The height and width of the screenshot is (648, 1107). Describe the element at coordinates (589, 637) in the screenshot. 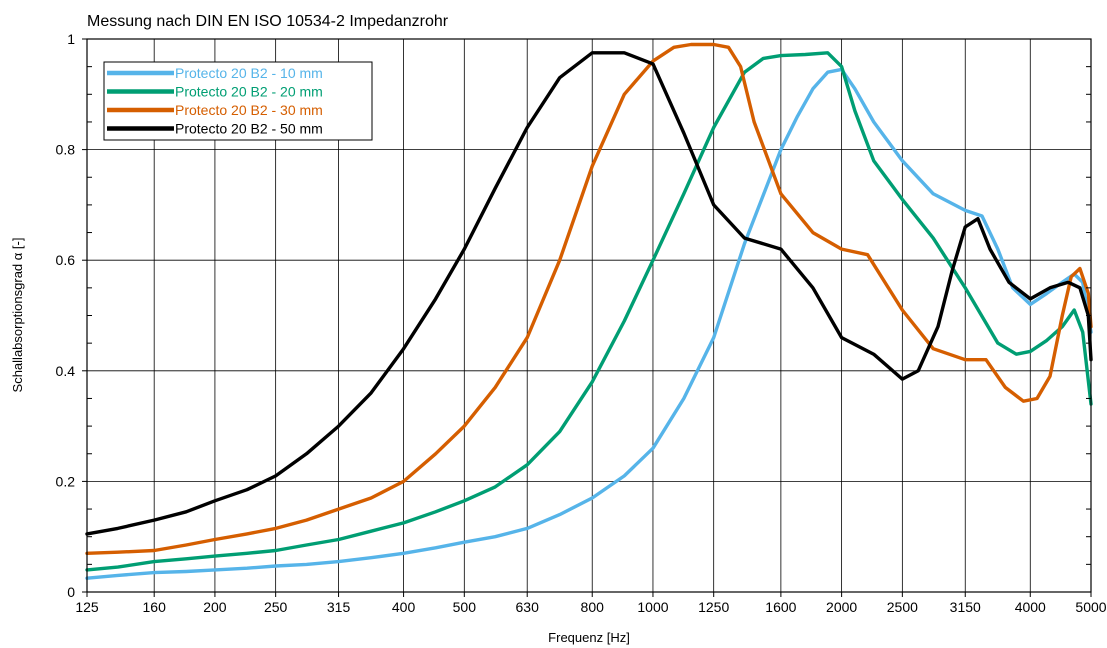

I see `x-axis-label: Frequenz [Hz]` at that location.